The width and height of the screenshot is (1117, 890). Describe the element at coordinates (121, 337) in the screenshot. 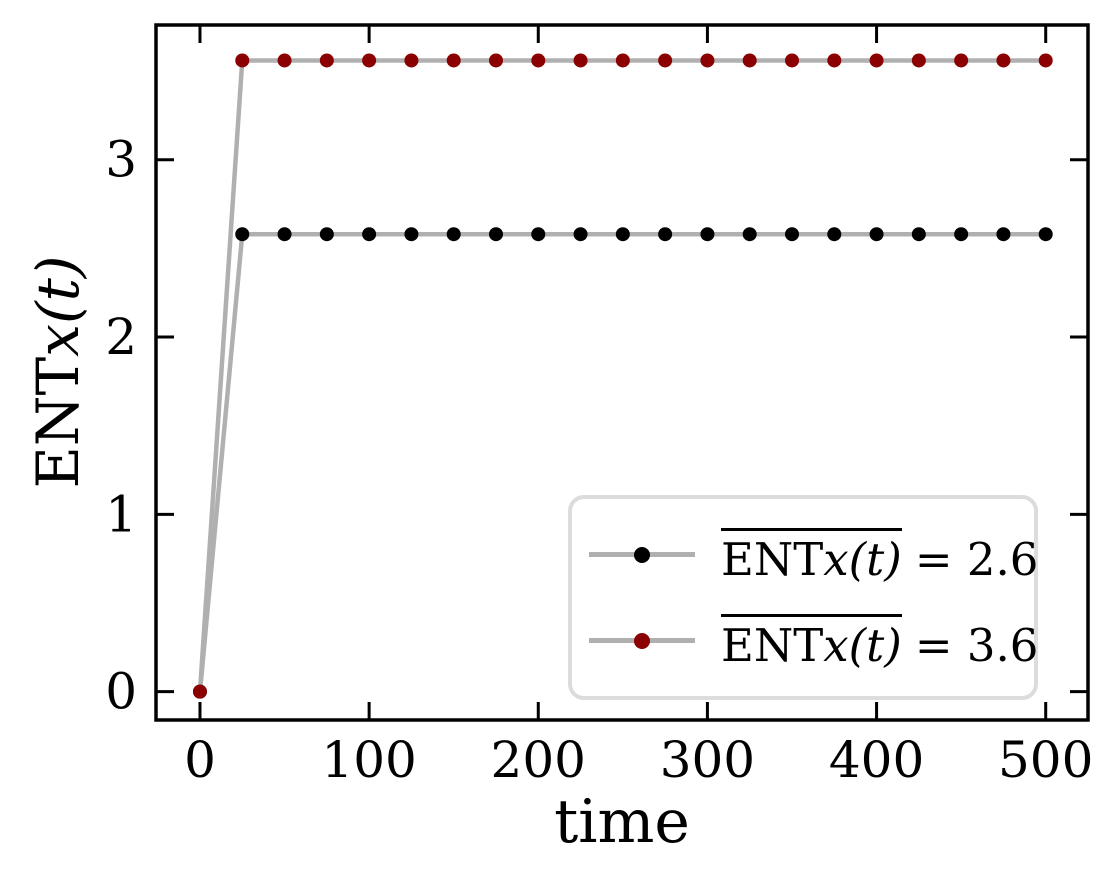

I see `y-tick-label: 2` at that location.